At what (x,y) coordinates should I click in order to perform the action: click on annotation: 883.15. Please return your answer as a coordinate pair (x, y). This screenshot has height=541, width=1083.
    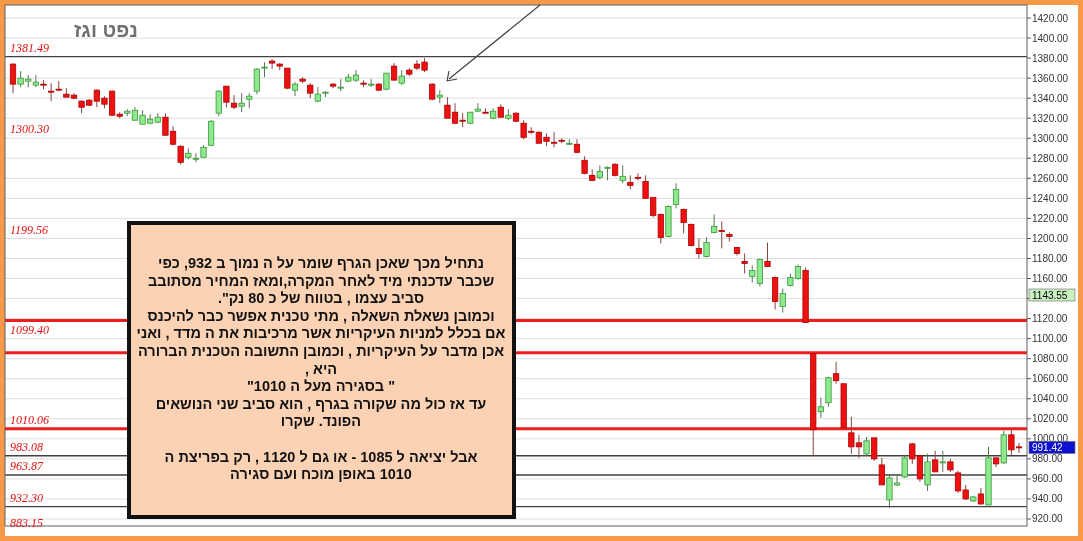
    Looking at the image, I should click on (26, 523).